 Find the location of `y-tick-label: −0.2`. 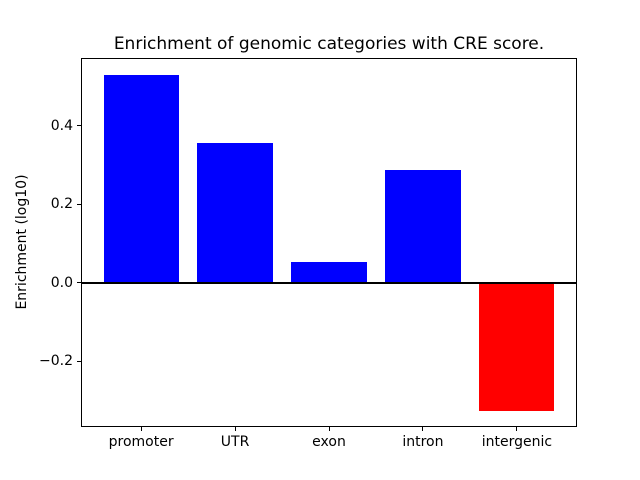

y-tick-label: −0.2 is located at coordinates (56, 361).